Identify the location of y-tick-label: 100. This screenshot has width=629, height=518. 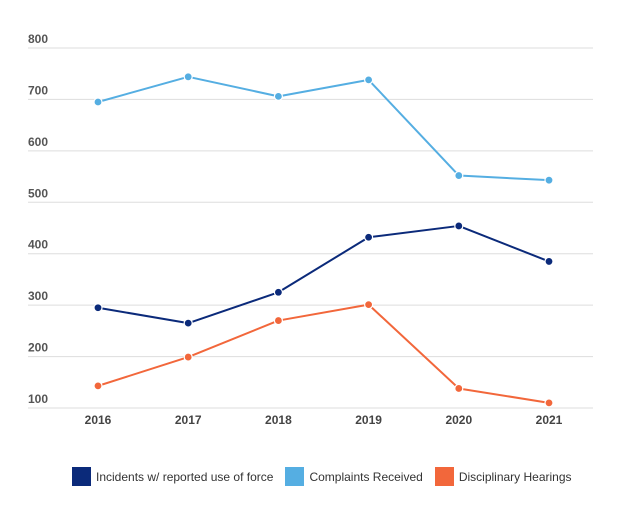
(38, 399).